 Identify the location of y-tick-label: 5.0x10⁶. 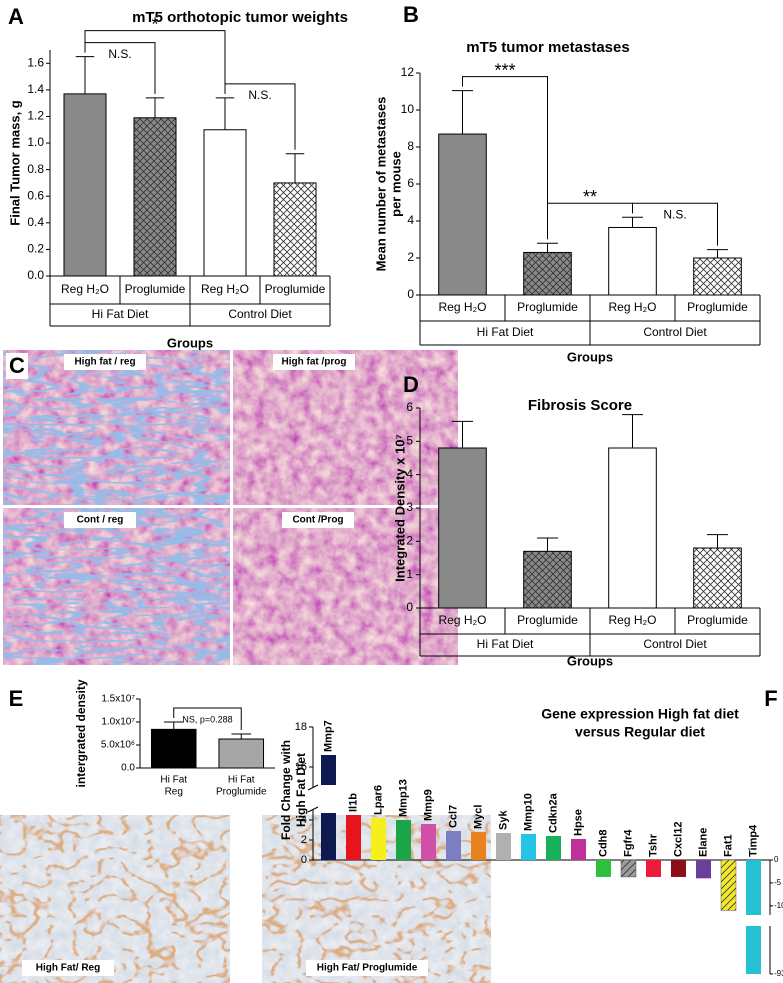
(118, 745).